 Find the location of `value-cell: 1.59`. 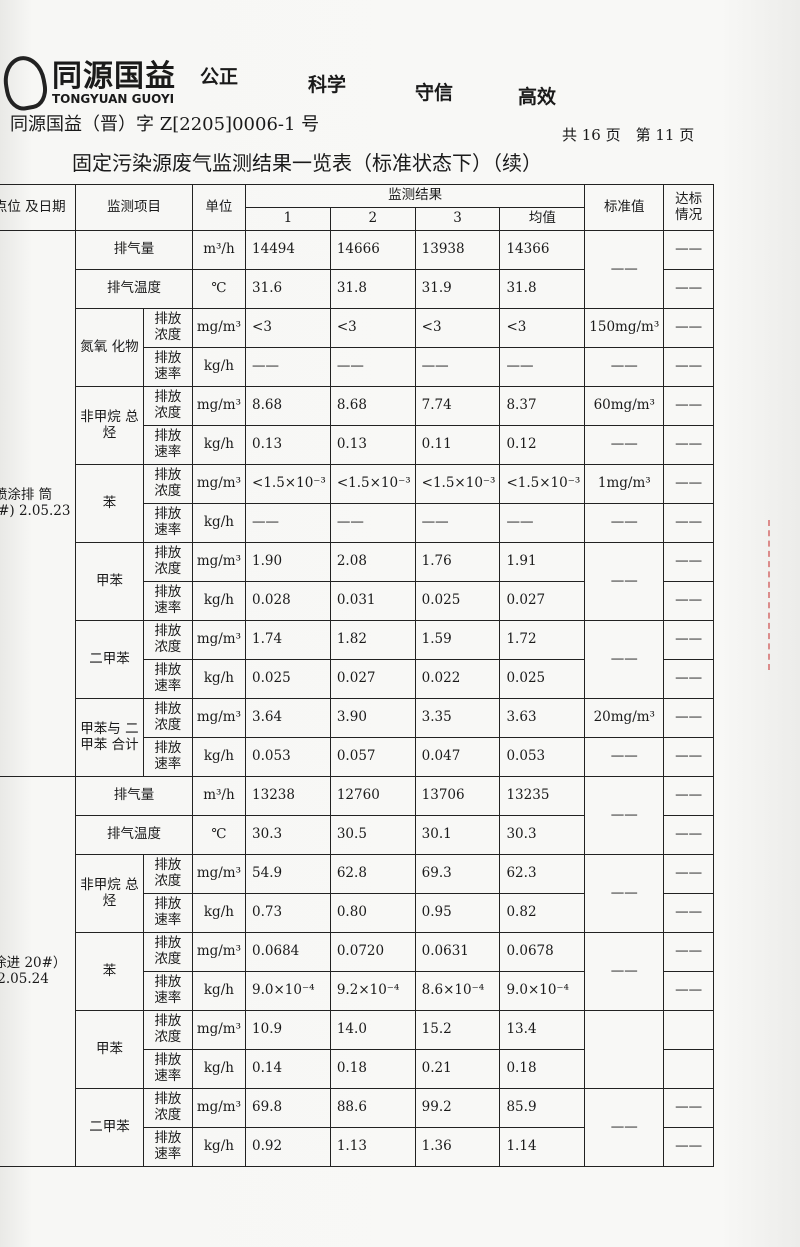

value-cell: 1.59 is located at coordinates (457, 640).